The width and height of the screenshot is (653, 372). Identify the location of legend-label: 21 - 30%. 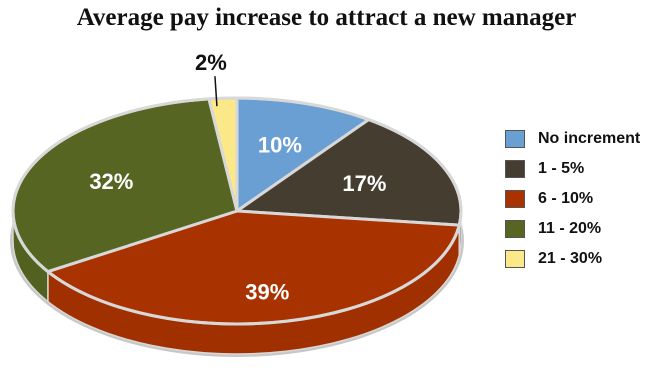
(570, 258).